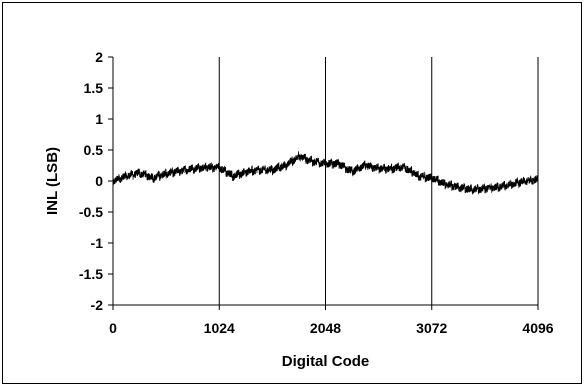 This screenshot has height=388, width=586. I want to click on x-tick-label: 2048, so click(325, 328).